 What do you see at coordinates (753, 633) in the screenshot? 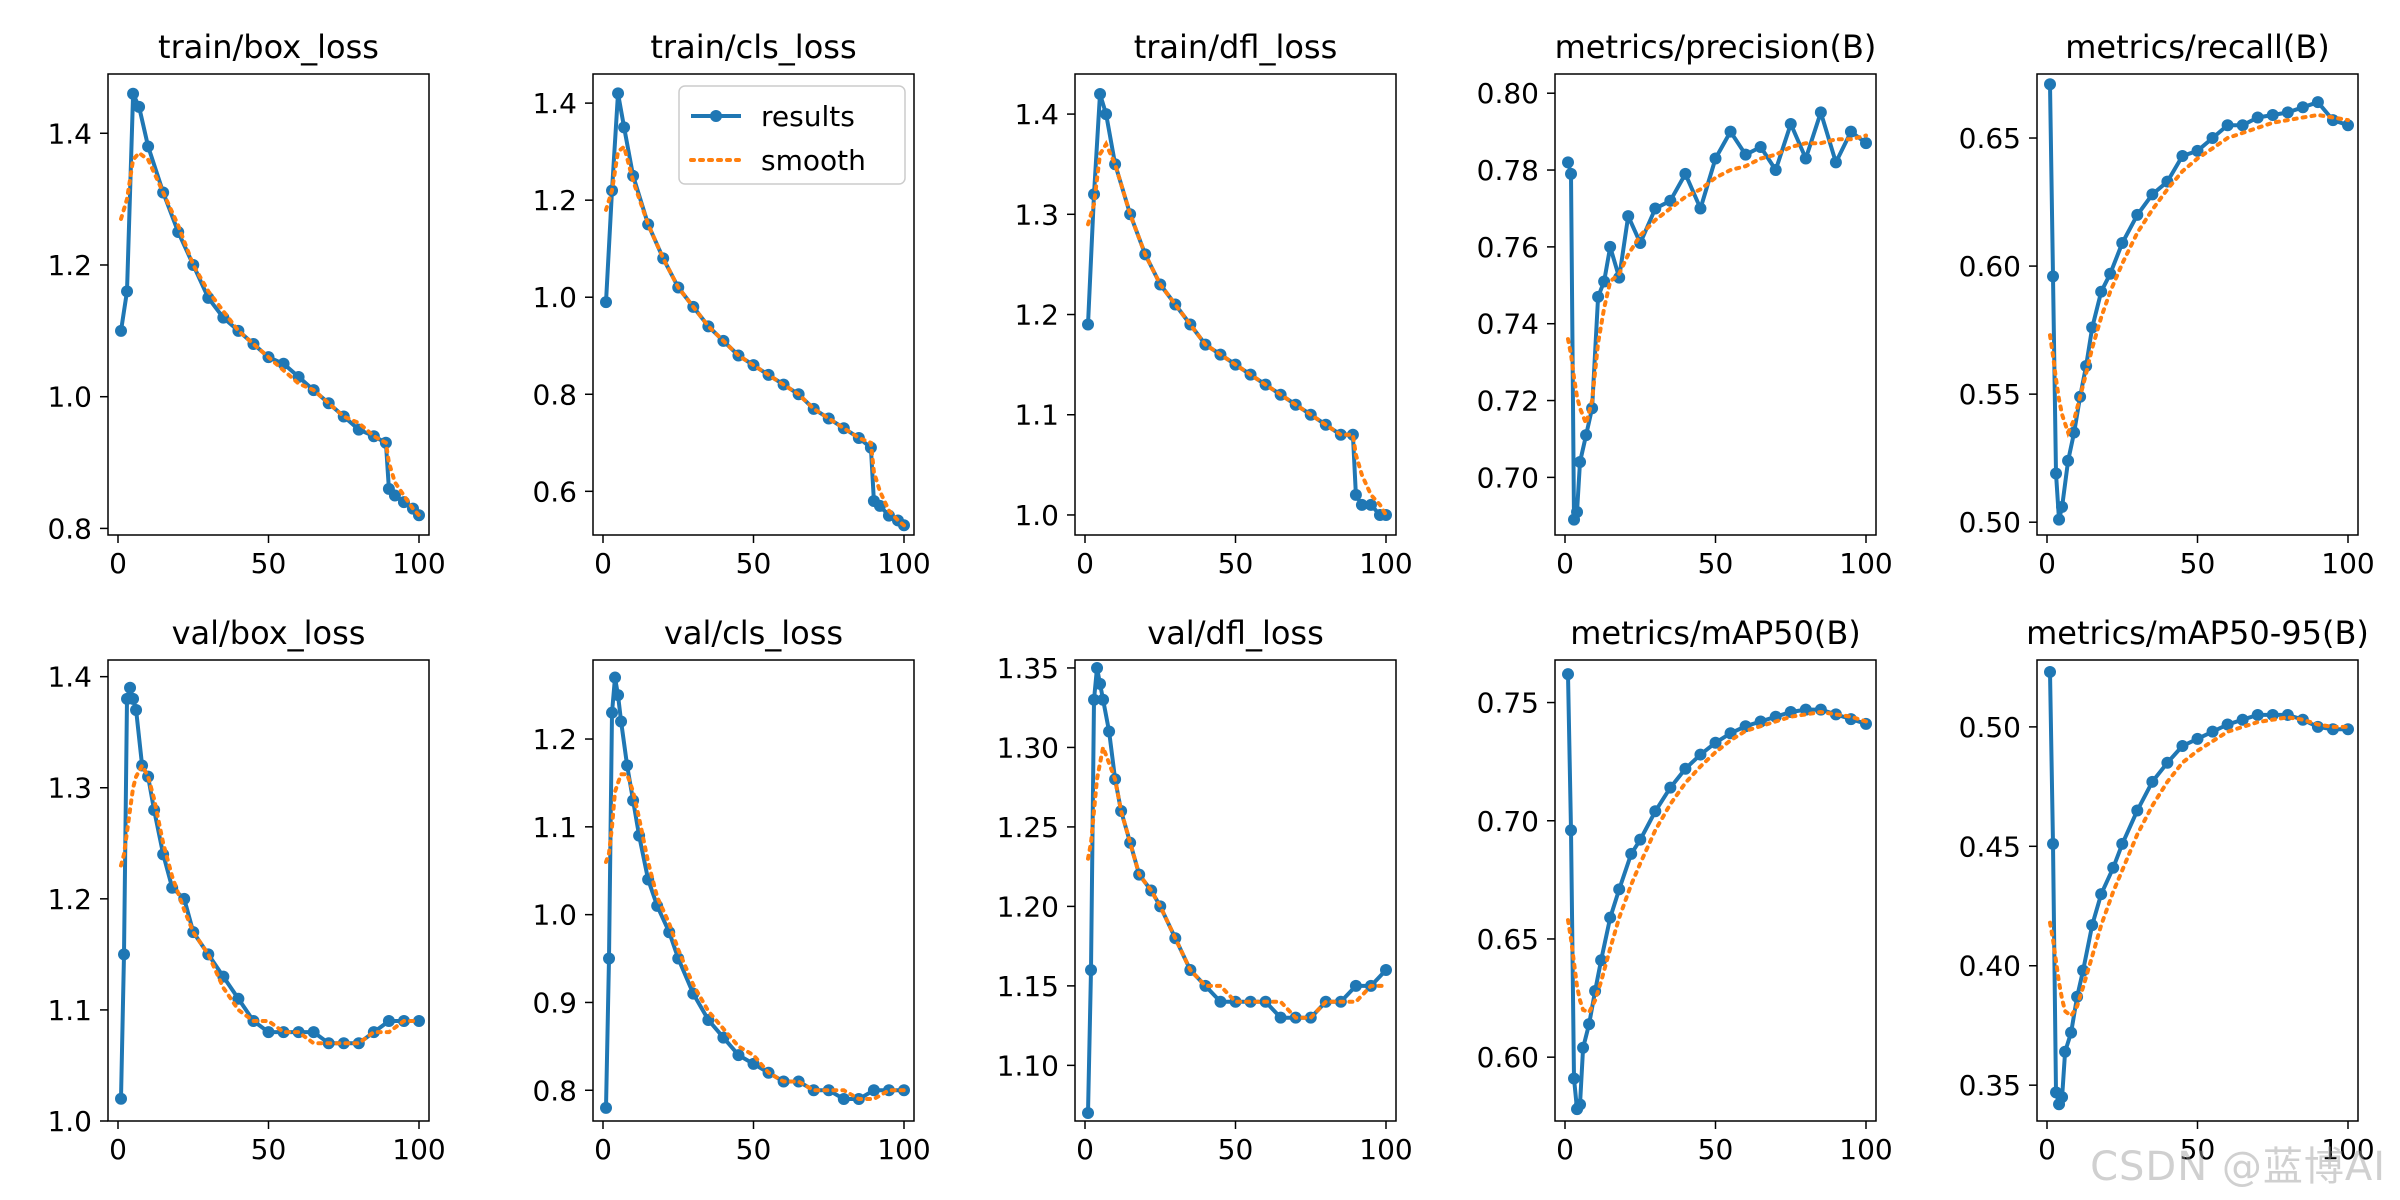
I see `chart-title: val/cls_loss` at bounding box center [753, 633].